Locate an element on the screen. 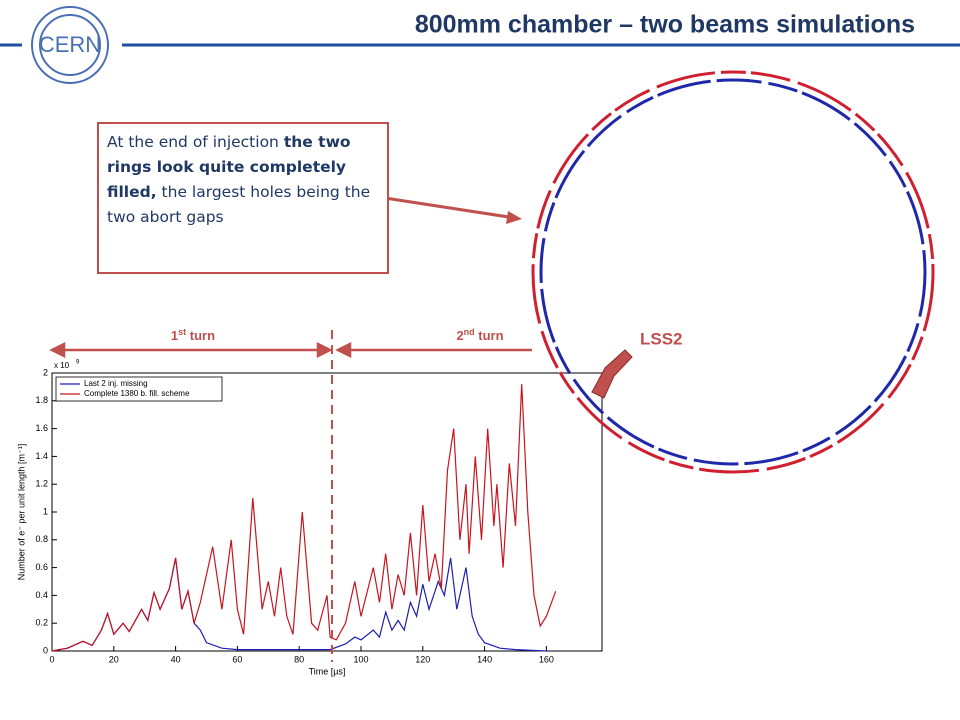  x-tick-label: 40 is located at coordinates (176, 659).